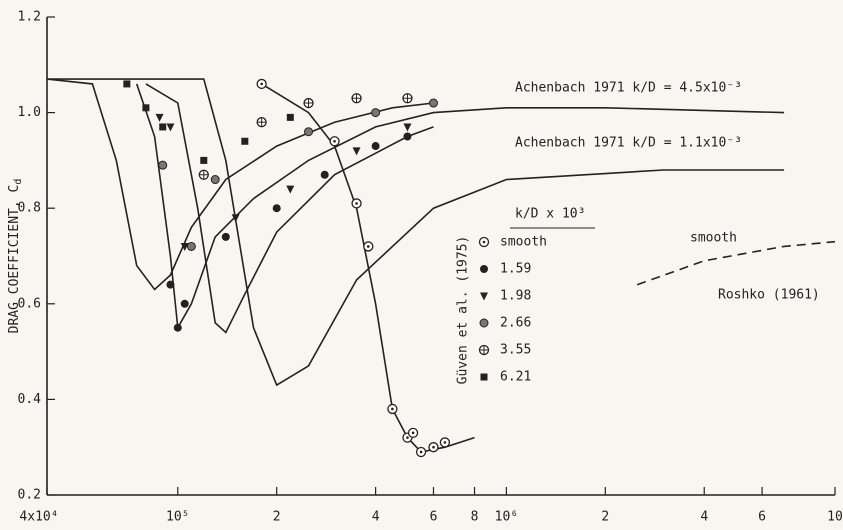 Image resolution: width=843 pixels, height=530 pixels. What do you see at coordinates (523, 242) in the screenshot?
I see `legend-label: smooth` at bounding box center [523, 242].